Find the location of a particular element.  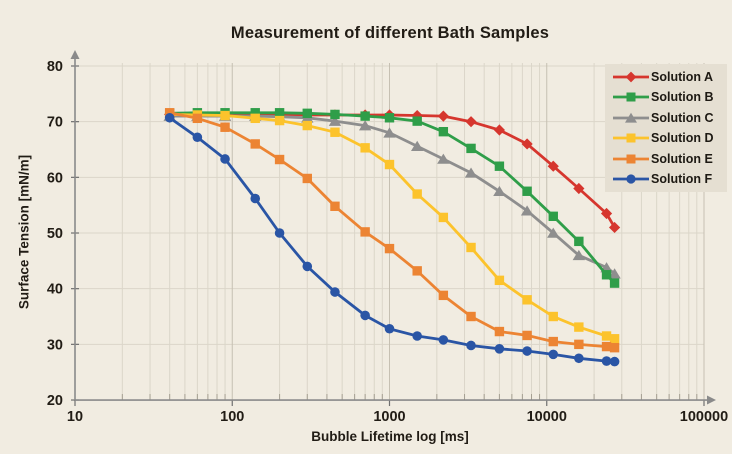

legend-label: Solution C is located at coordinates (682, 117).